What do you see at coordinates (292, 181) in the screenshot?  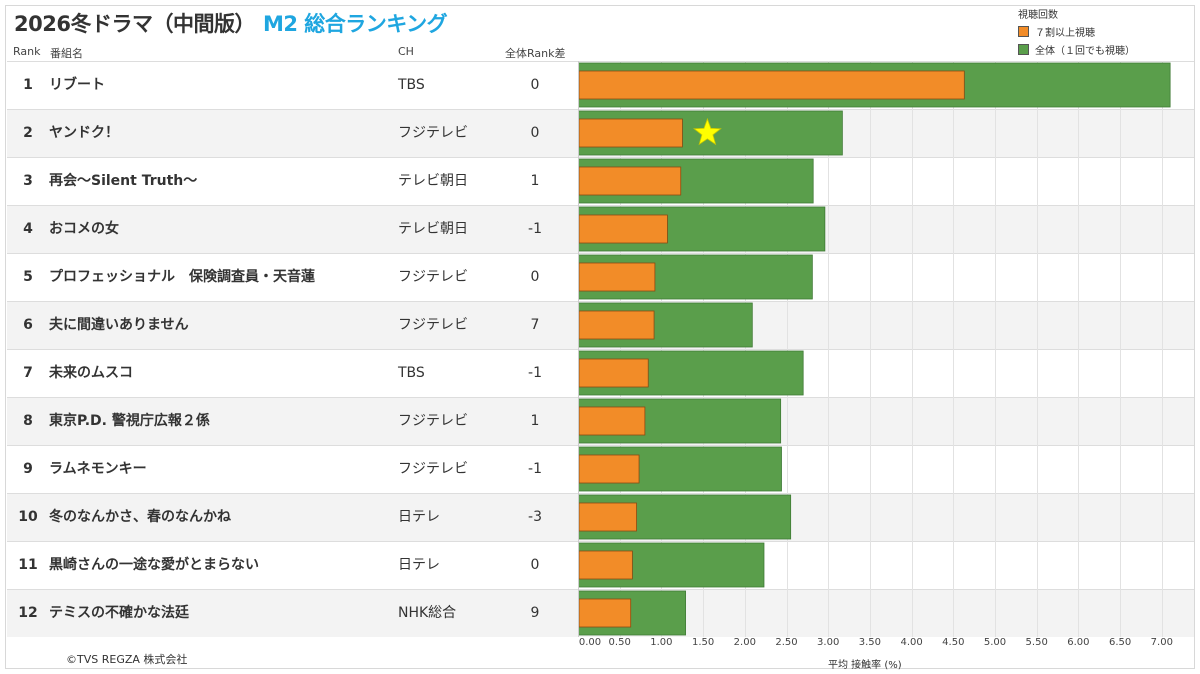 I see `table-row: 3 再会～Silent Truth～ テレビ朝日 1` at bounding box center [292, 181].